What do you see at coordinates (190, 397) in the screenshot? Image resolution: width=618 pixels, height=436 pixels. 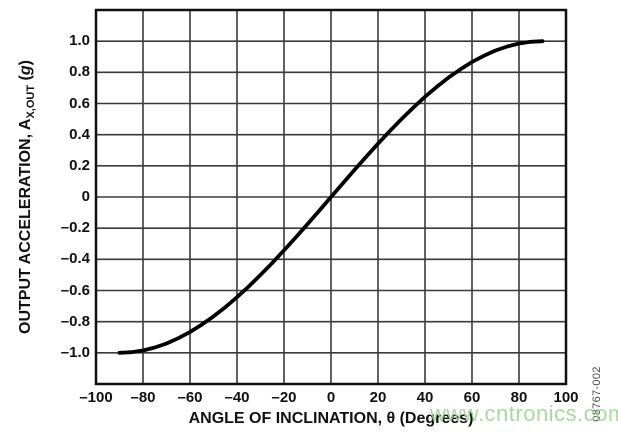 I see `x-tick-label: –60` at bounding box center [190, 397].